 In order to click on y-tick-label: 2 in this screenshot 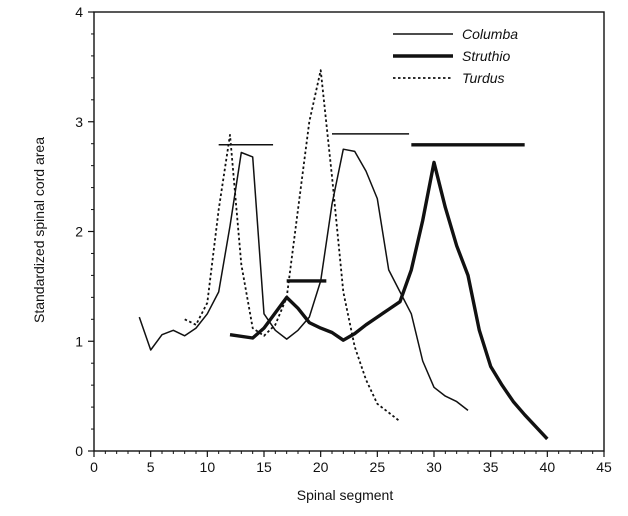, I will do `click(79, 232)`.